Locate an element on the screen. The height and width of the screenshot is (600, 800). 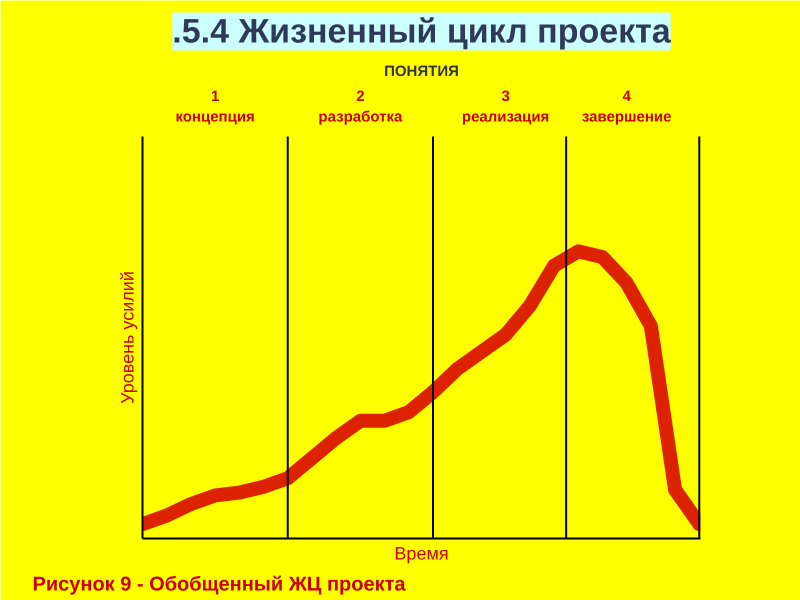
x-axis-title: Время is located at coordinates (421, 554).